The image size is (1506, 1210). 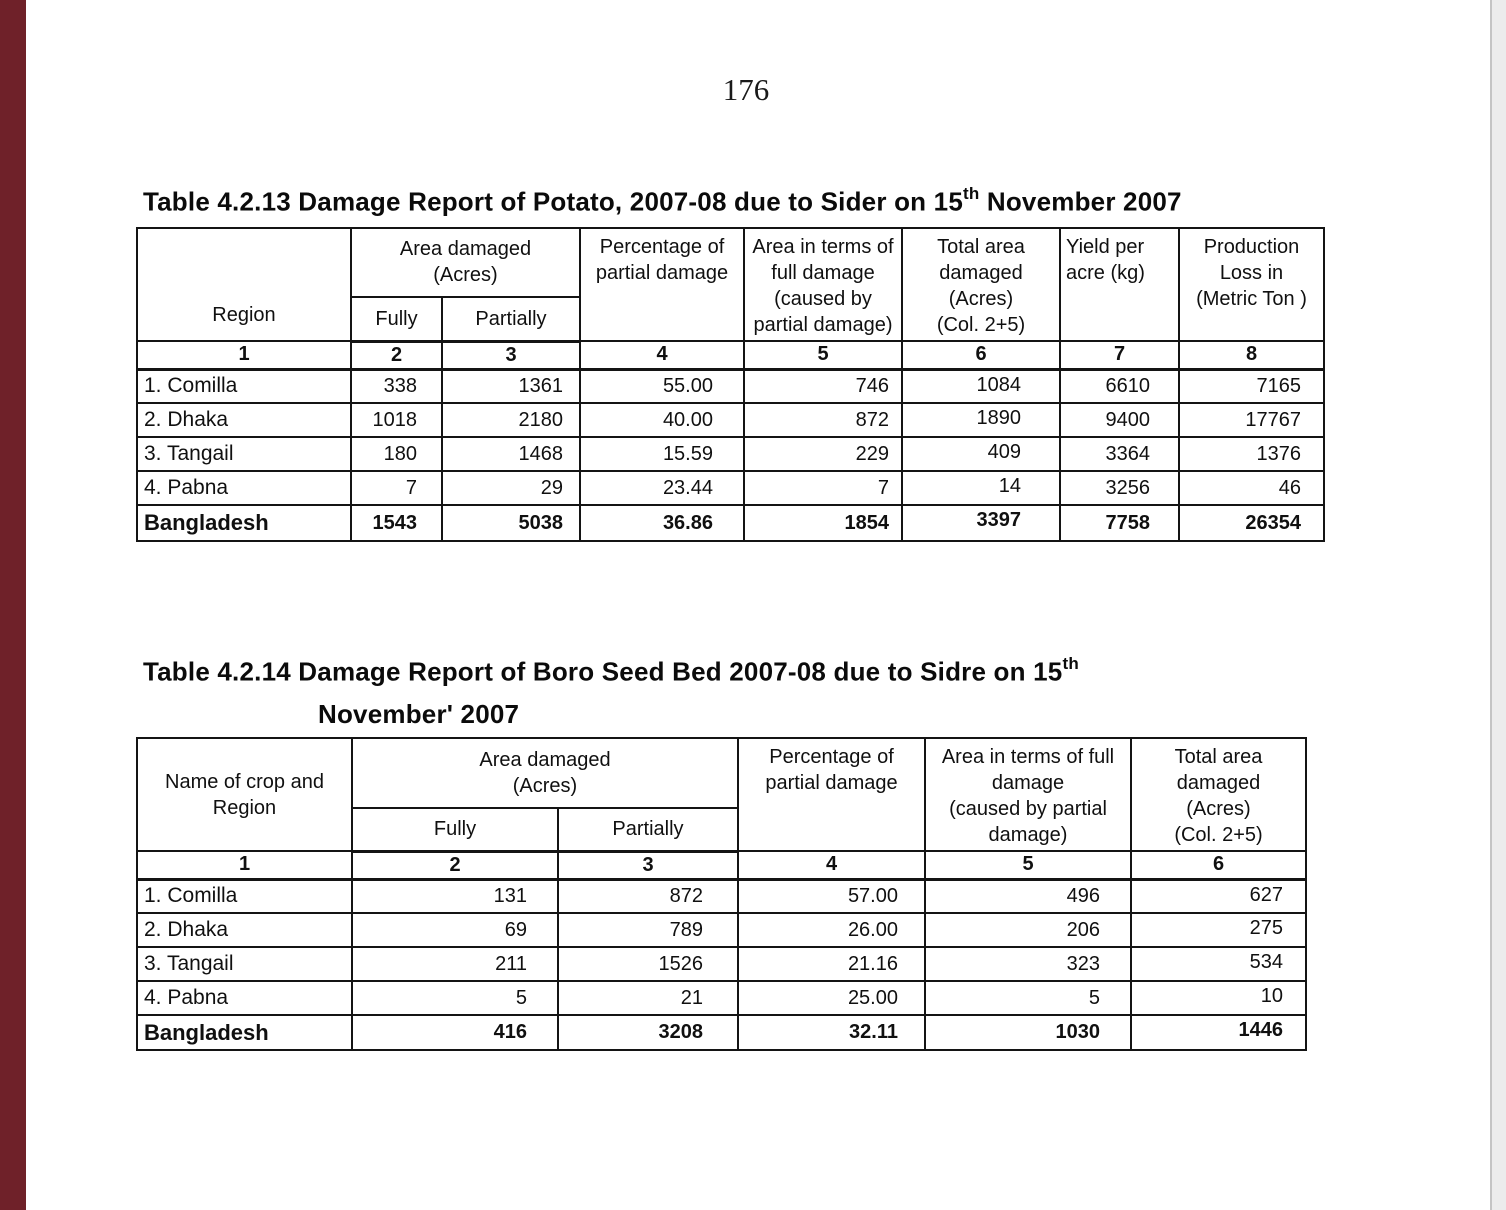 I want to click on page-edge-gutter, so click(x=1498, y=605).